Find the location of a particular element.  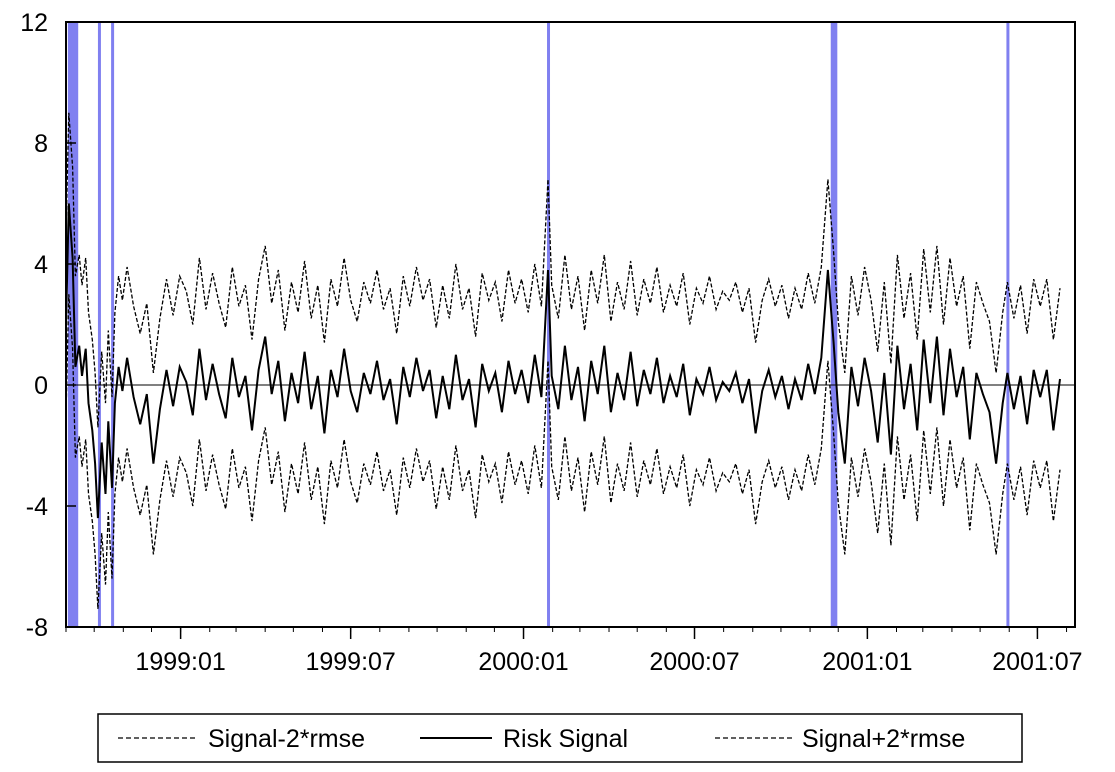

y-tick-label-3: 0 is located at coordinates (41, 386).